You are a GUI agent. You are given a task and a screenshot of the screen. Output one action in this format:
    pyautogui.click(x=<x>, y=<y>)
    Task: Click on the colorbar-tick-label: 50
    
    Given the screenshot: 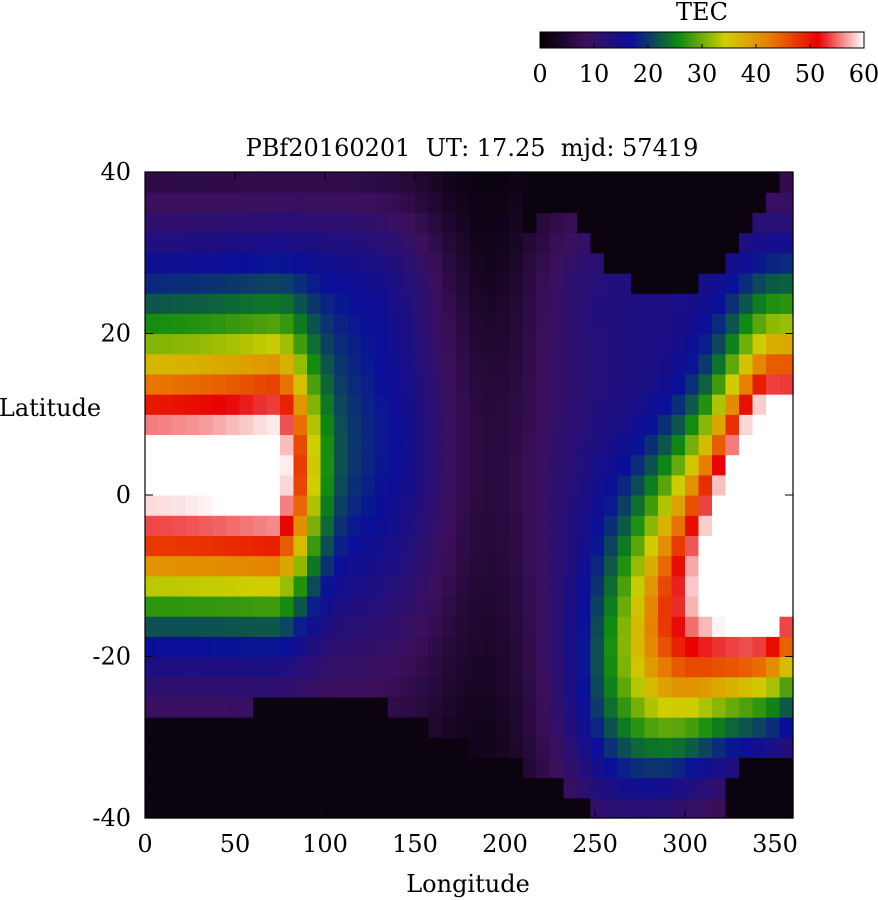 What is the action you would take?
    pyautogui.click(x=810, y=74)
    